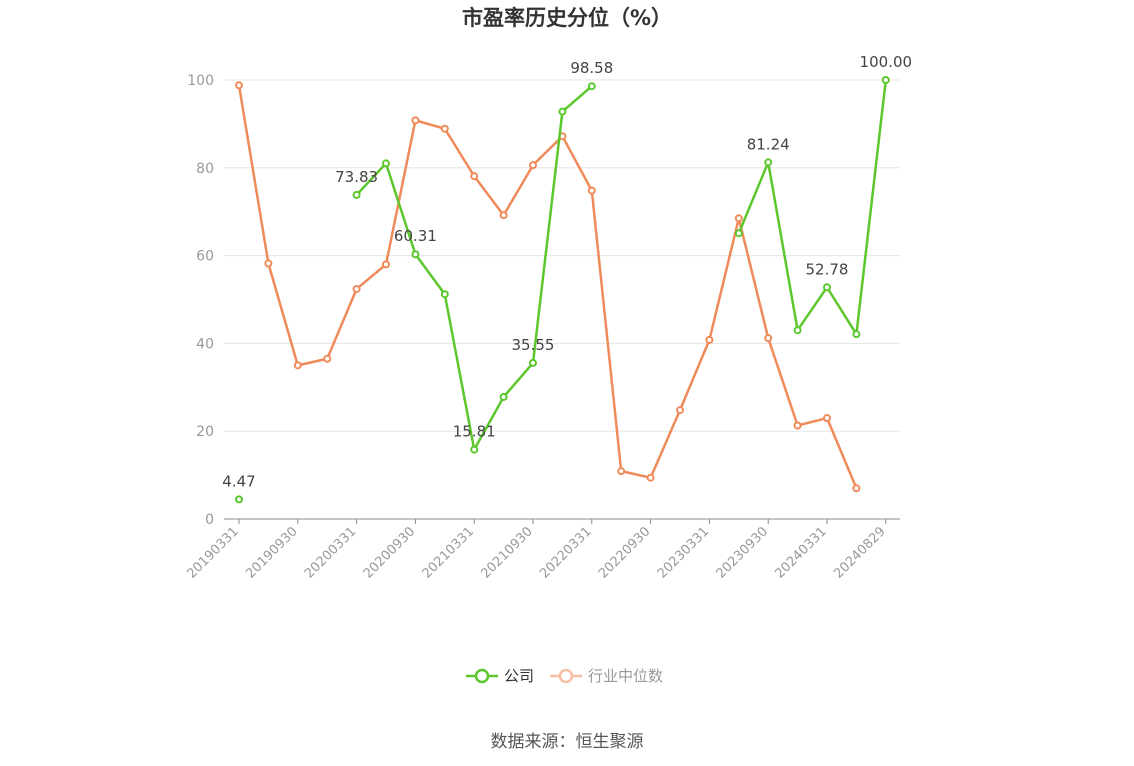 Image resolution: width=1134 pixels, height=766 pixels. Describe the element at coordinates (519, 676) in the screenshot. I see `legend-label: 公司` at that location.